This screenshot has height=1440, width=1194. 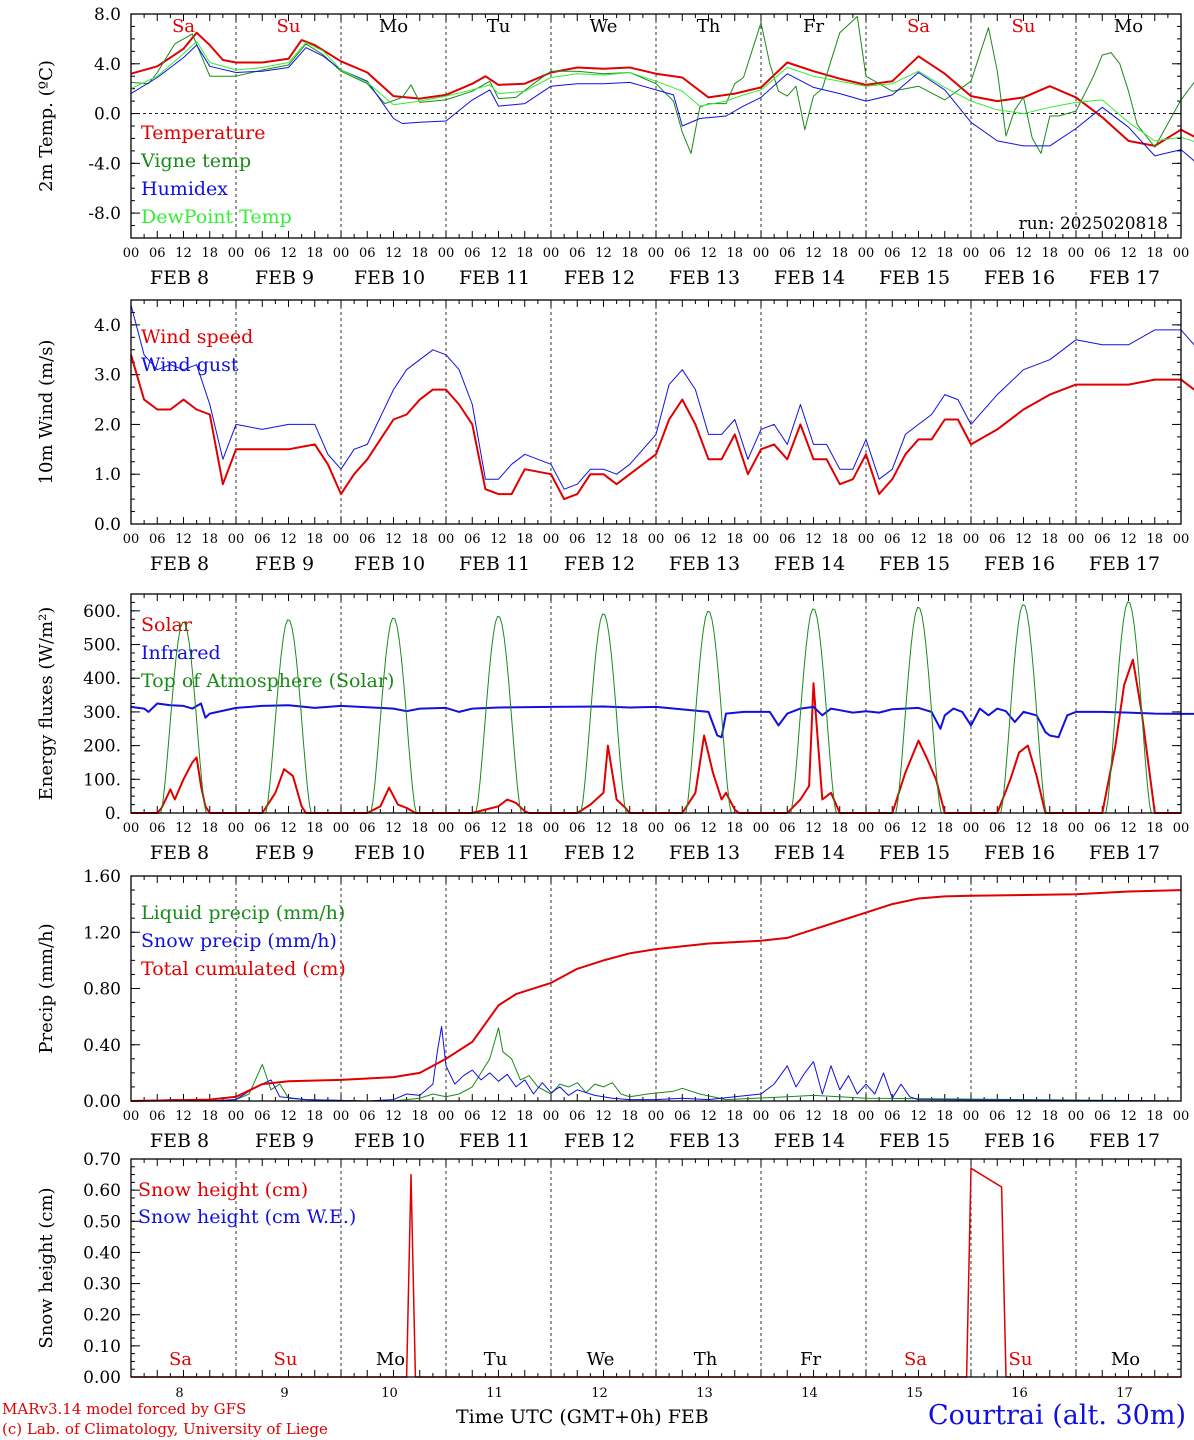 What do you see at coordinates (914, 1141) in the screenshot?
I see `date-label: FEB 15` at bounding box center [914, 1141].